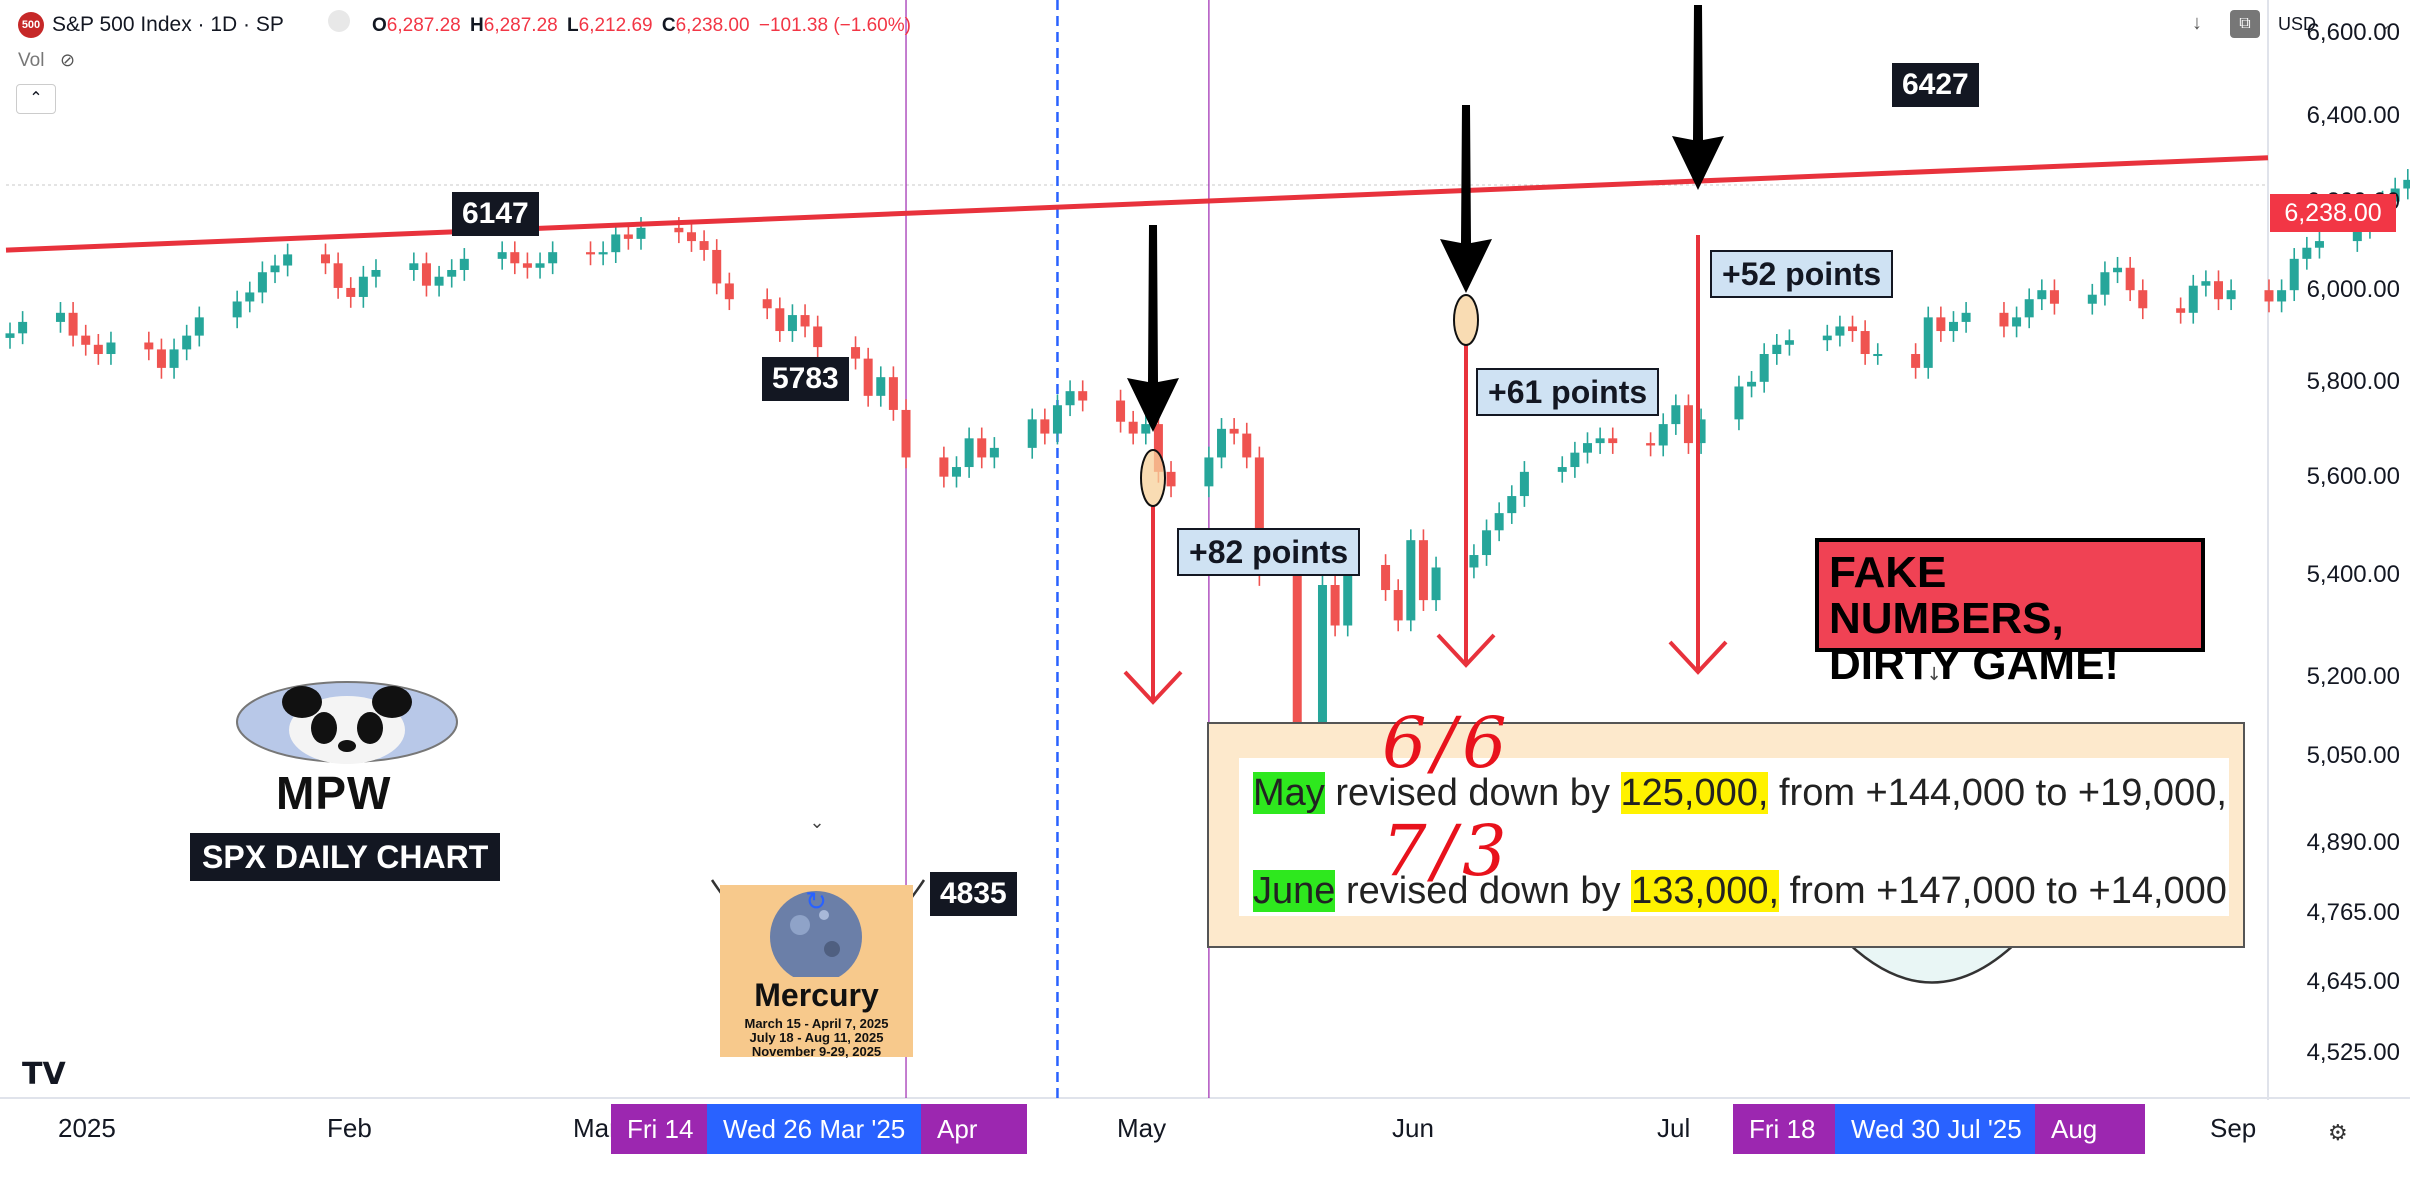  What do you see at coordinates (1568, 392) in the screenshot?
I see `points-61-label: +61 points` at bounding box center [1568, 392].